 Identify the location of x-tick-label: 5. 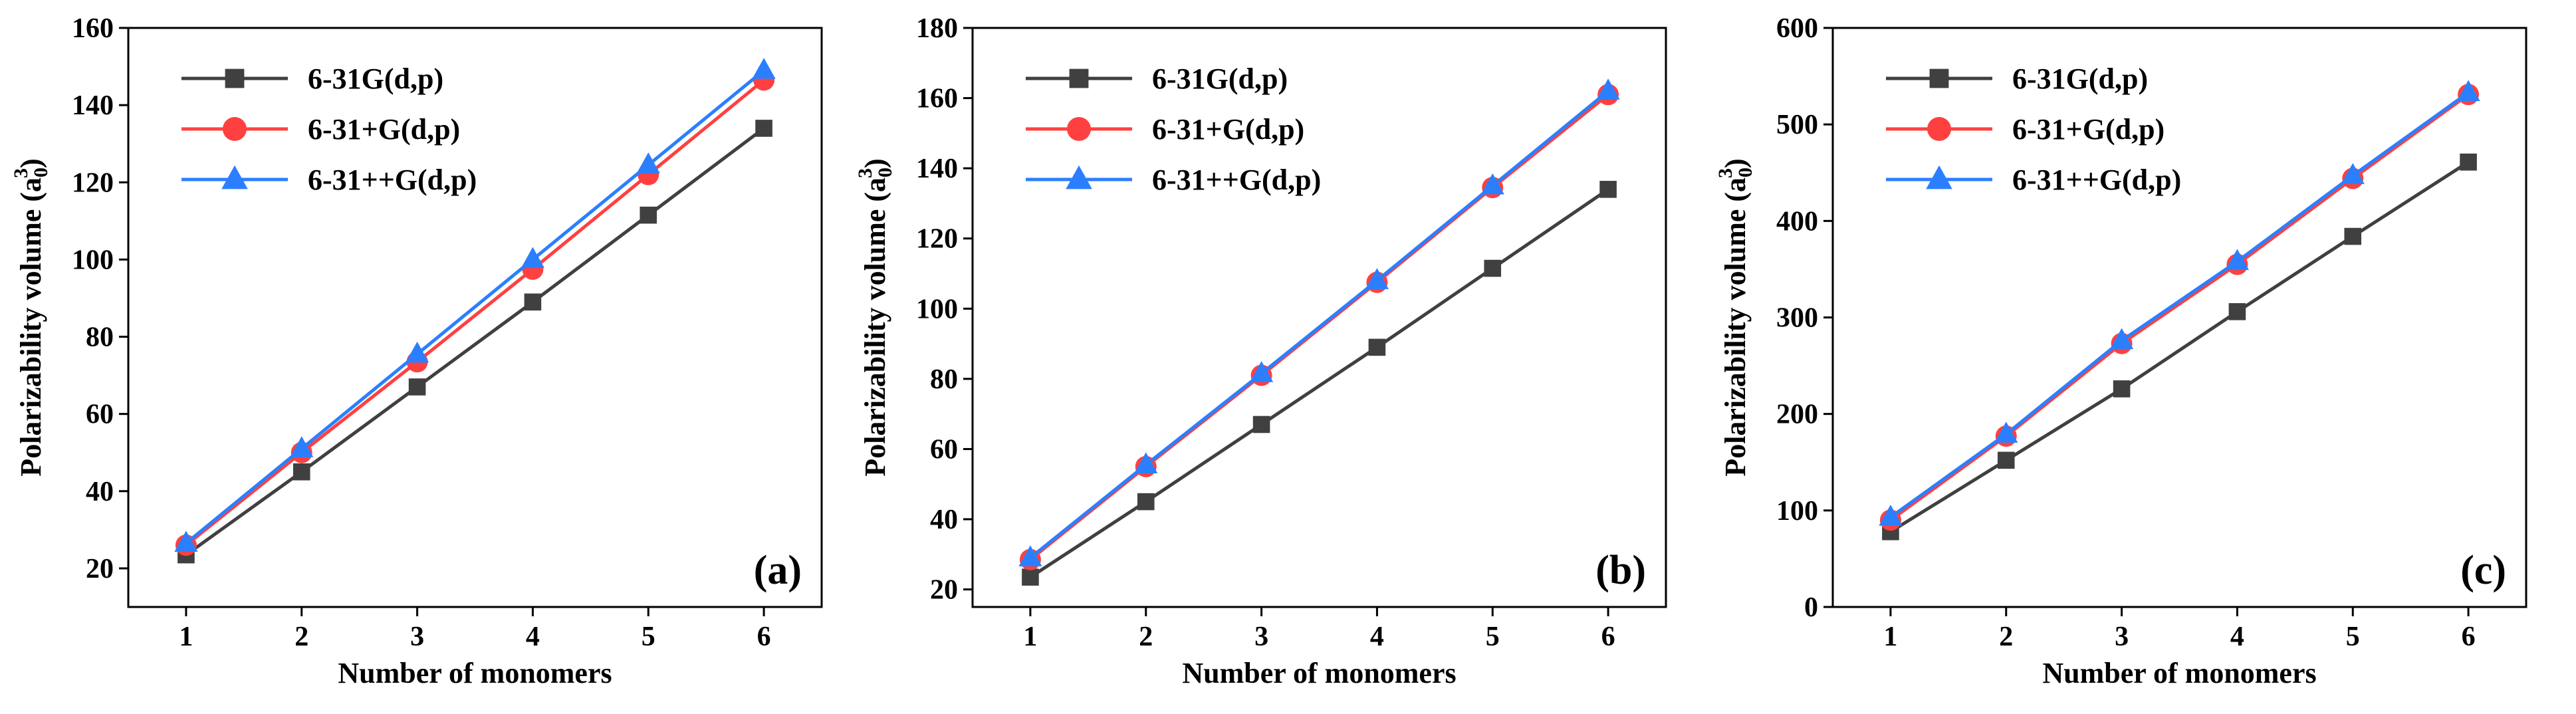
(2353, 637).